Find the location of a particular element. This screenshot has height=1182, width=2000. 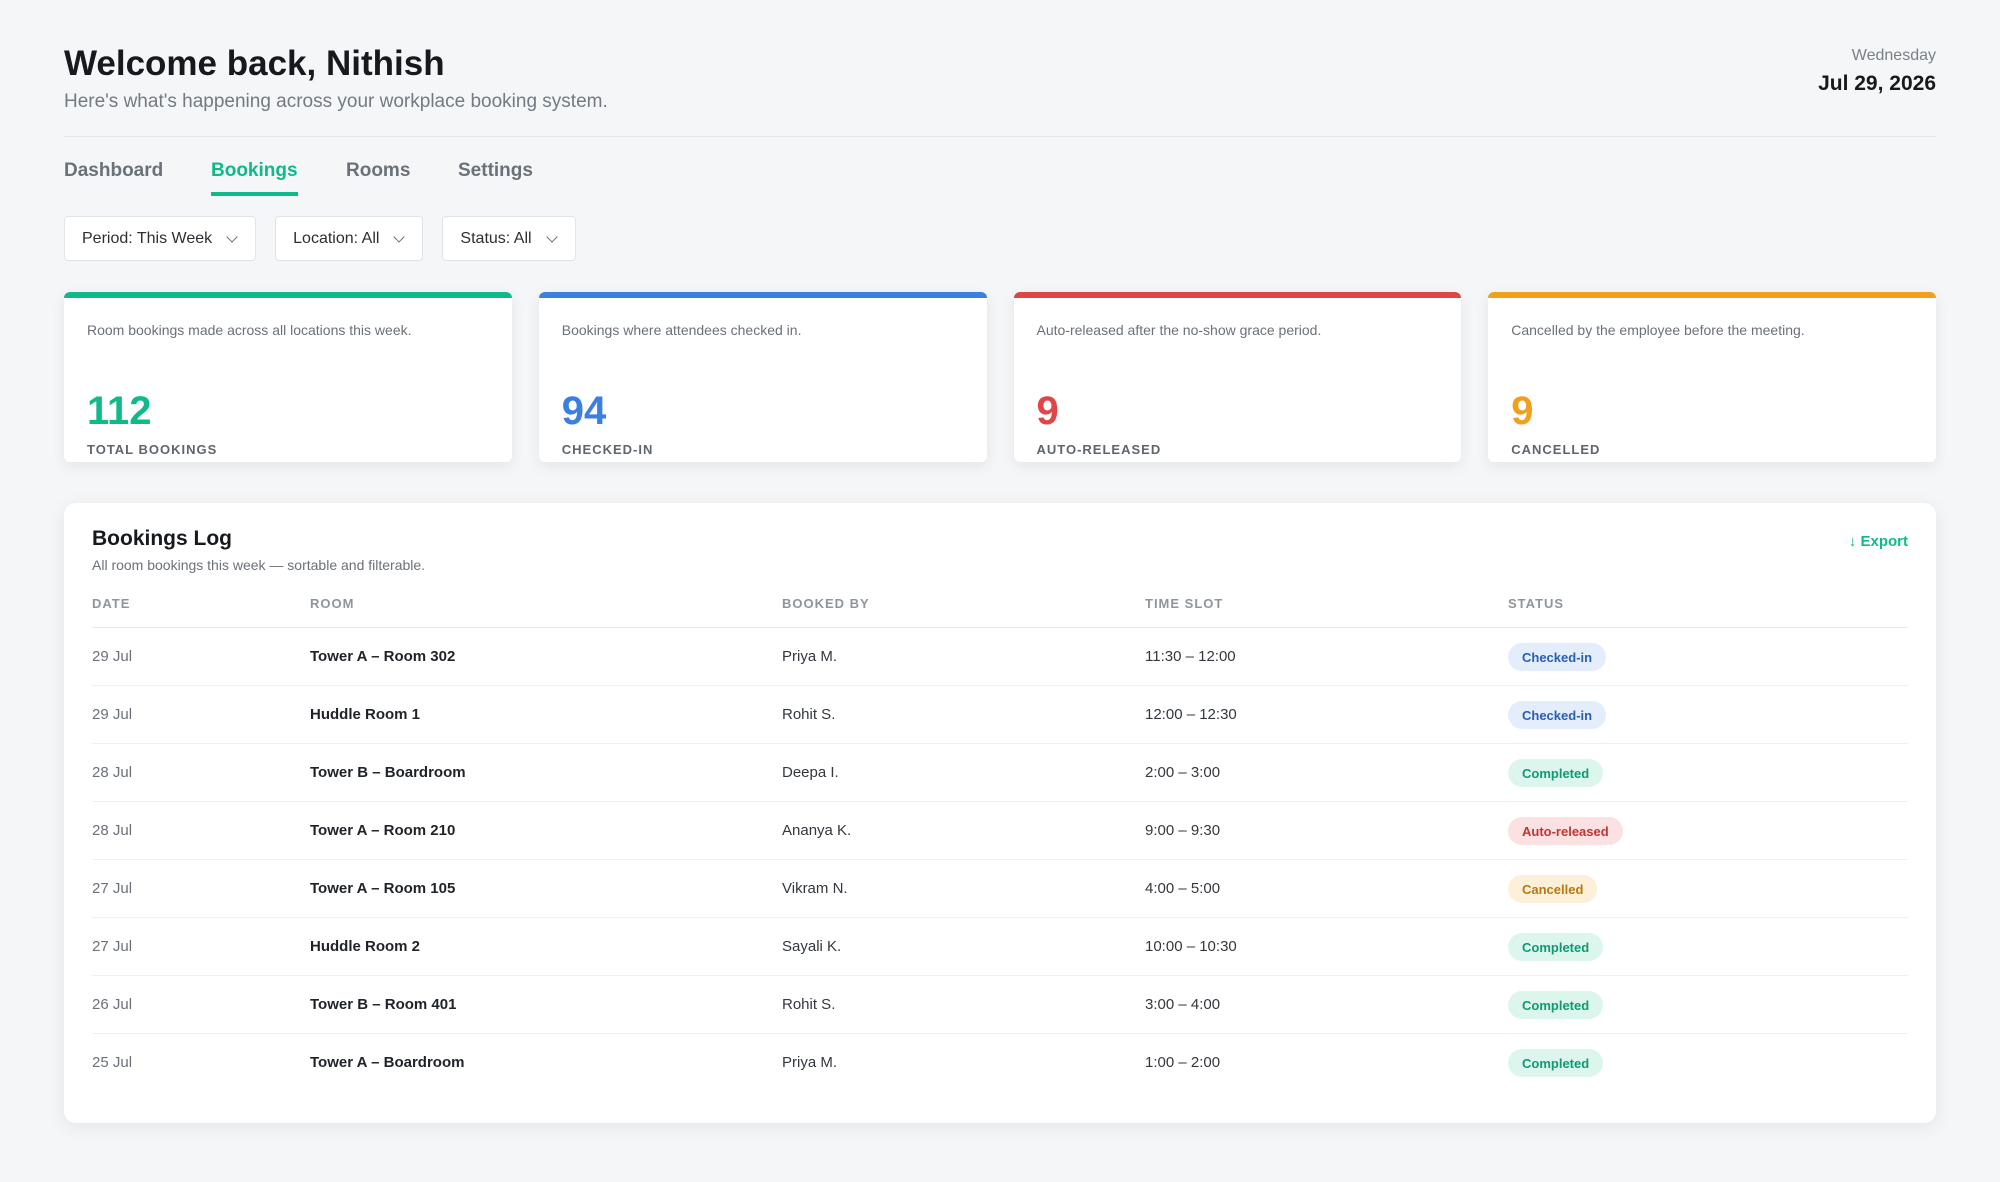

date-display: Wednesday Jul 29, 2026 is located at coordinates (1877, 71).